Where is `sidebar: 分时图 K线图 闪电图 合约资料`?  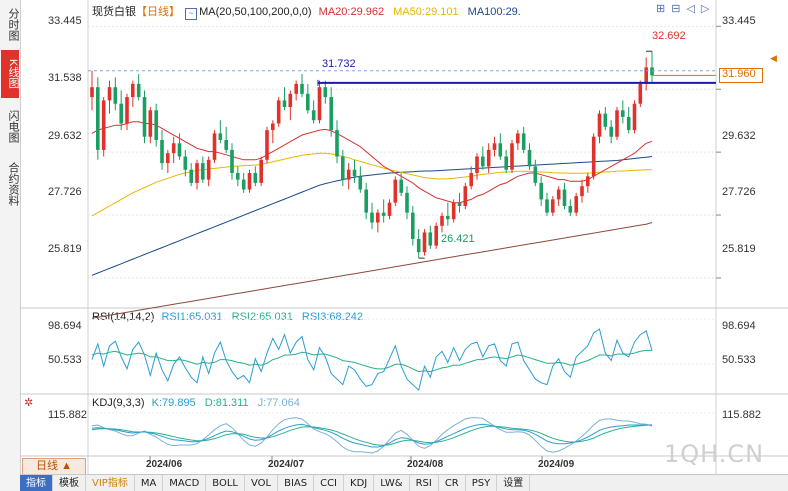
sidebar: 分时图 K线图 闪电图 合约资料 is located at coordinates (10, 245).